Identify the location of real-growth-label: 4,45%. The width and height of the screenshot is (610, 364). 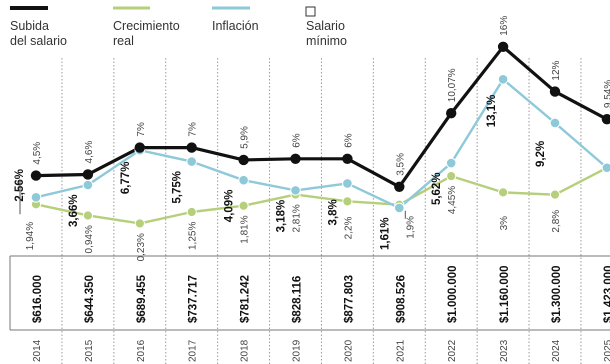
(452, 200).